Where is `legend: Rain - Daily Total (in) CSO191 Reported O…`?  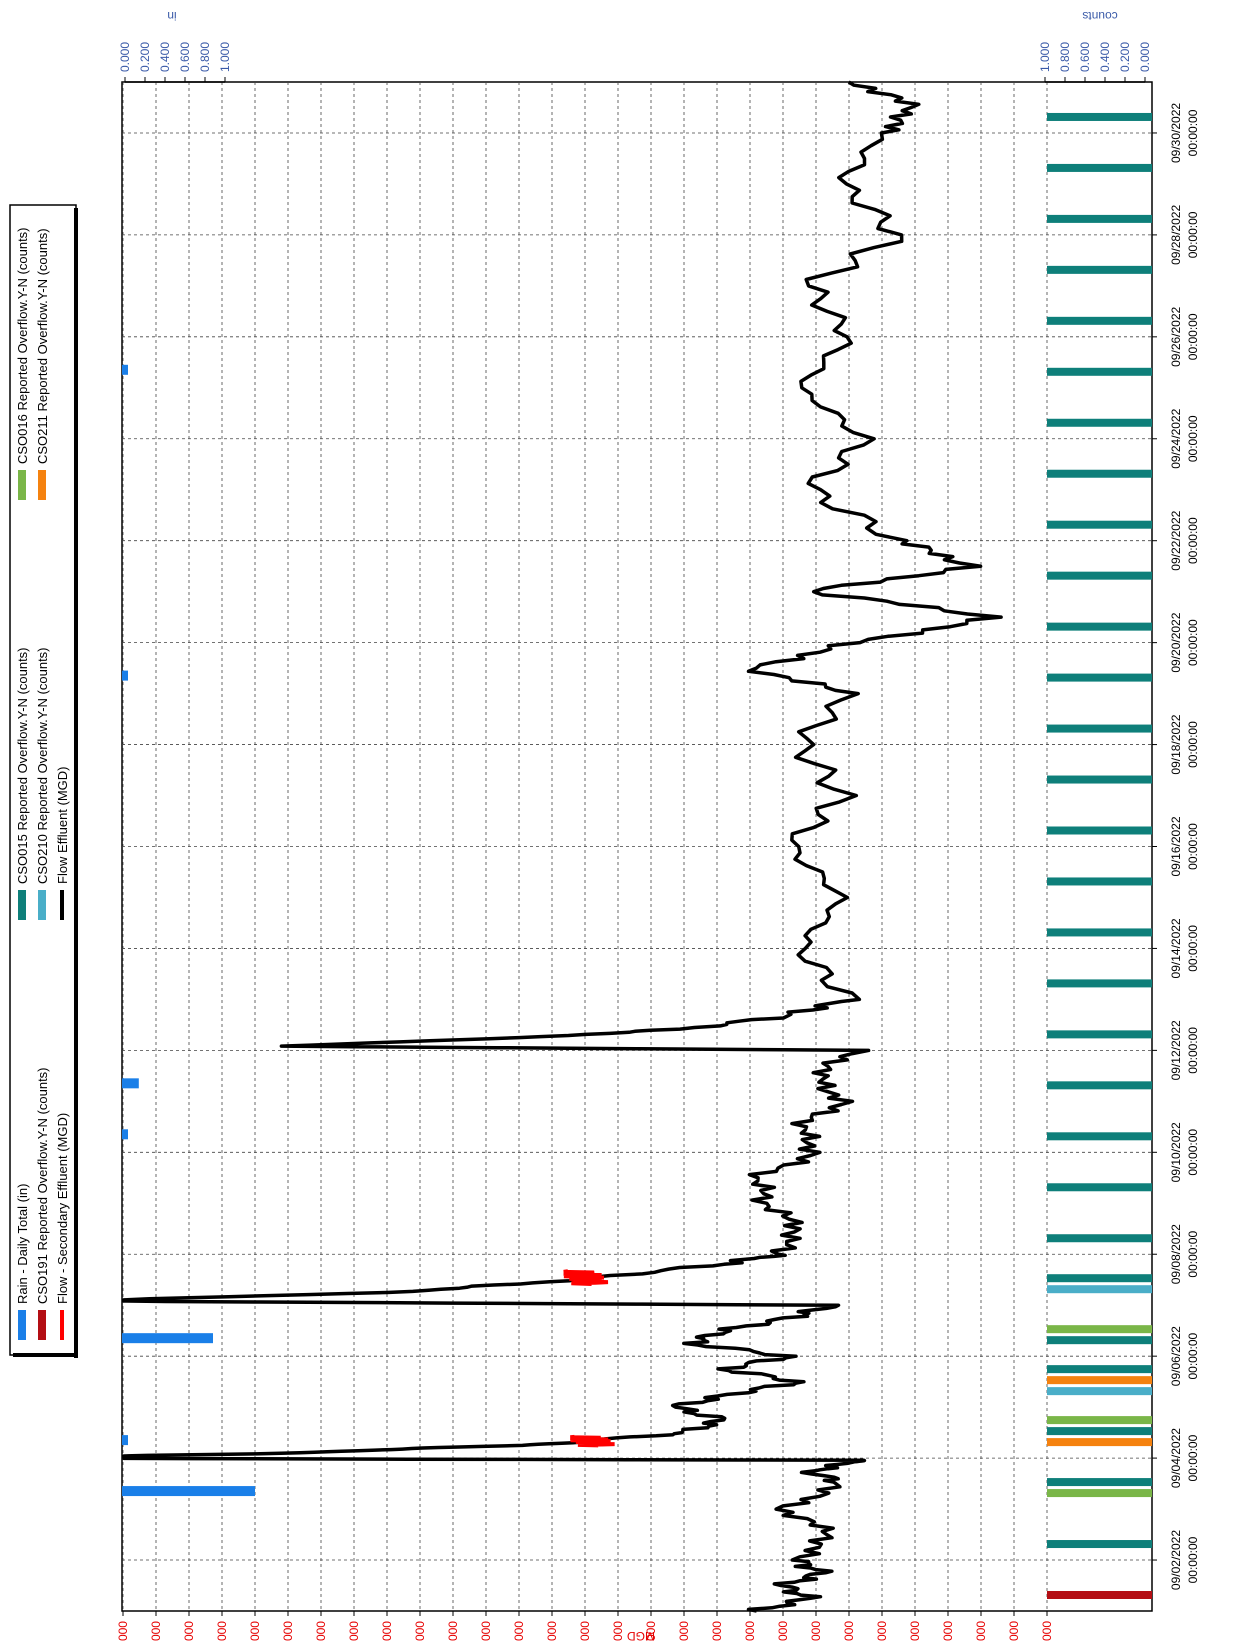
legend: Rain - Daily Total (in) CSO191 Reported O… is located at coordinates (43, 781).